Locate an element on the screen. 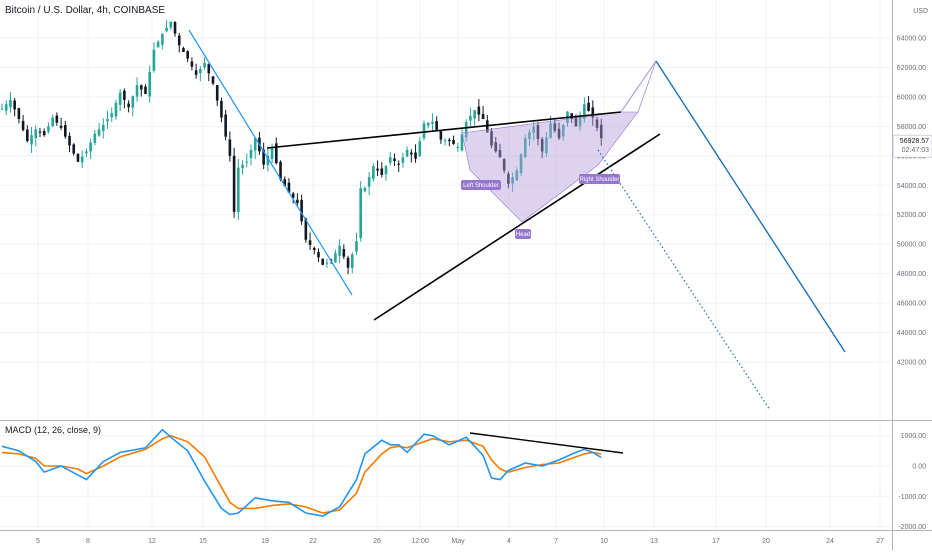  price-tick-label: 62000.00 is located at coordinates (911, 68).